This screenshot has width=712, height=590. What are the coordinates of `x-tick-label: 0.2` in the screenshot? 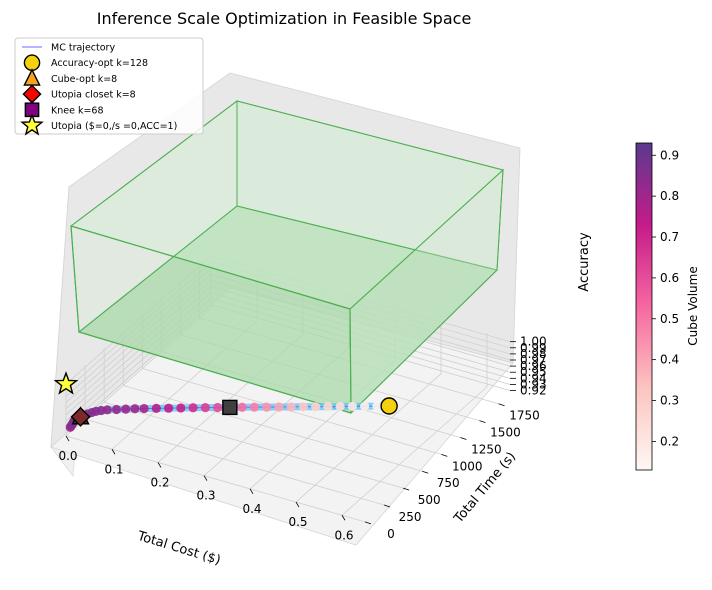 It's located at (159, 482).